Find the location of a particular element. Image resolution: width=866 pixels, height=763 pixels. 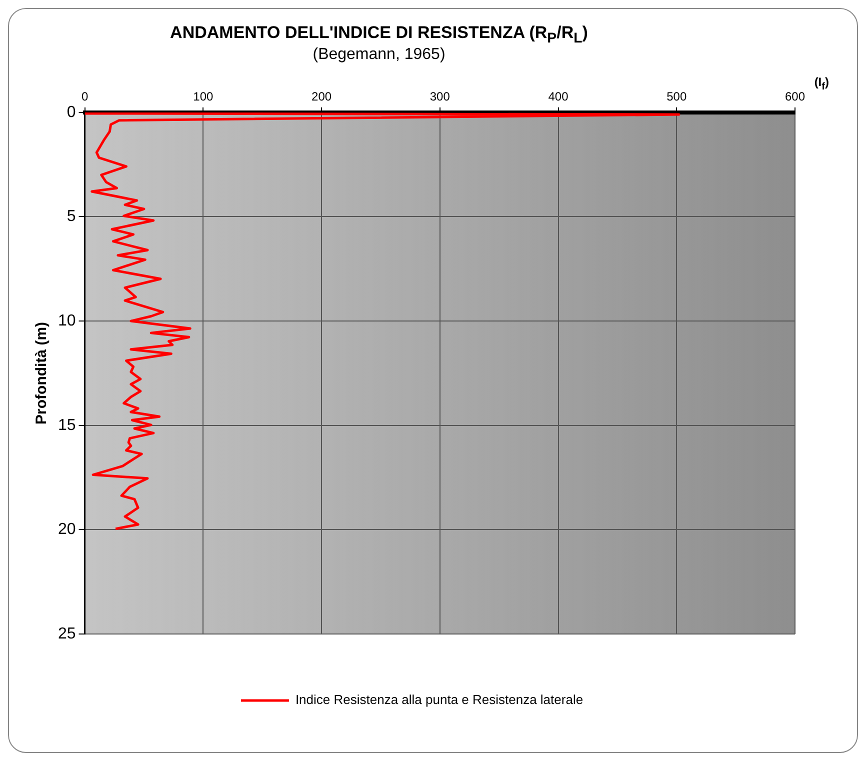

x-tick-label: 100 is located at coordinates (203, 97).